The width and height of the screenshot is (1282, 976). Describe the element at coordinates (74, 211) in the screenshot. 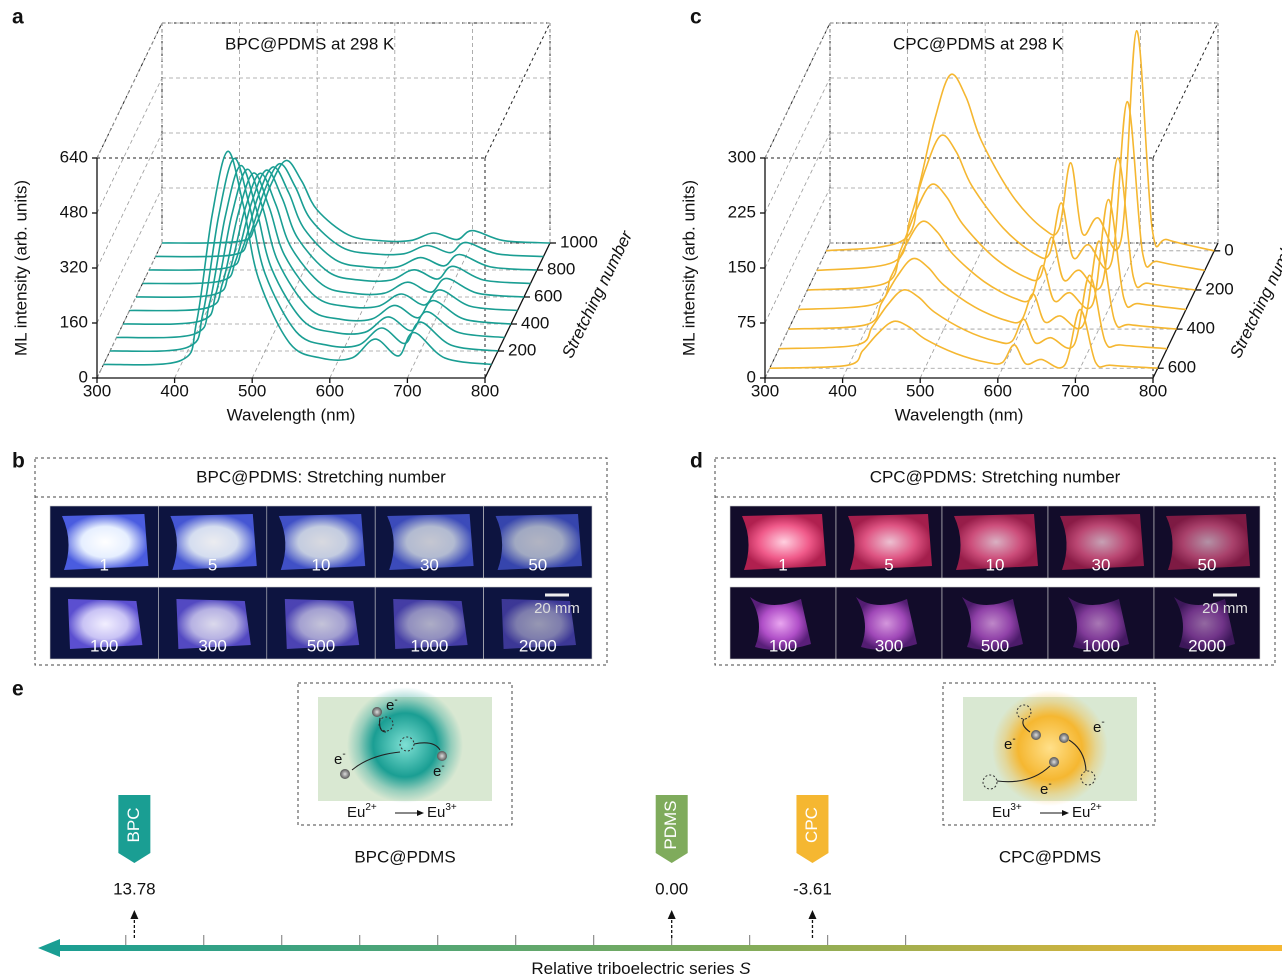

I see `y-tick-label: 480` at that location.